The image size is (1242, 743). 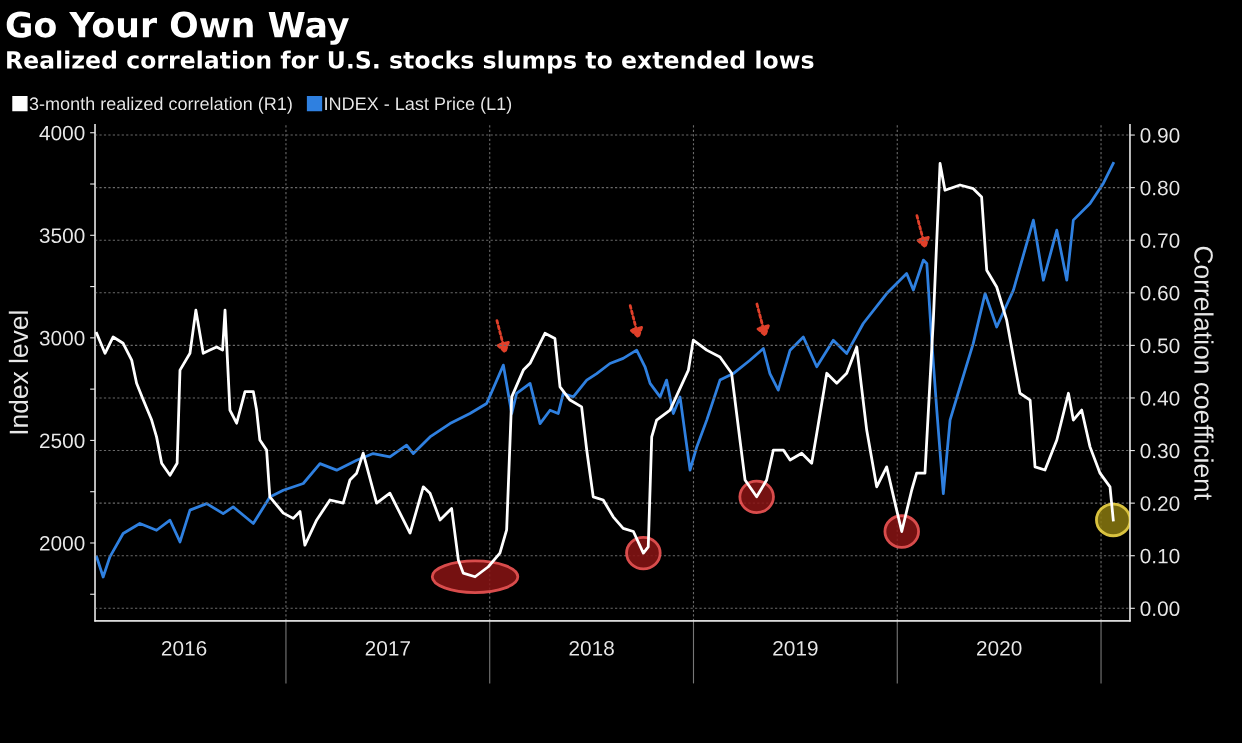 I want to click on y-tick-label: 2500, so click(x=62, y=441).